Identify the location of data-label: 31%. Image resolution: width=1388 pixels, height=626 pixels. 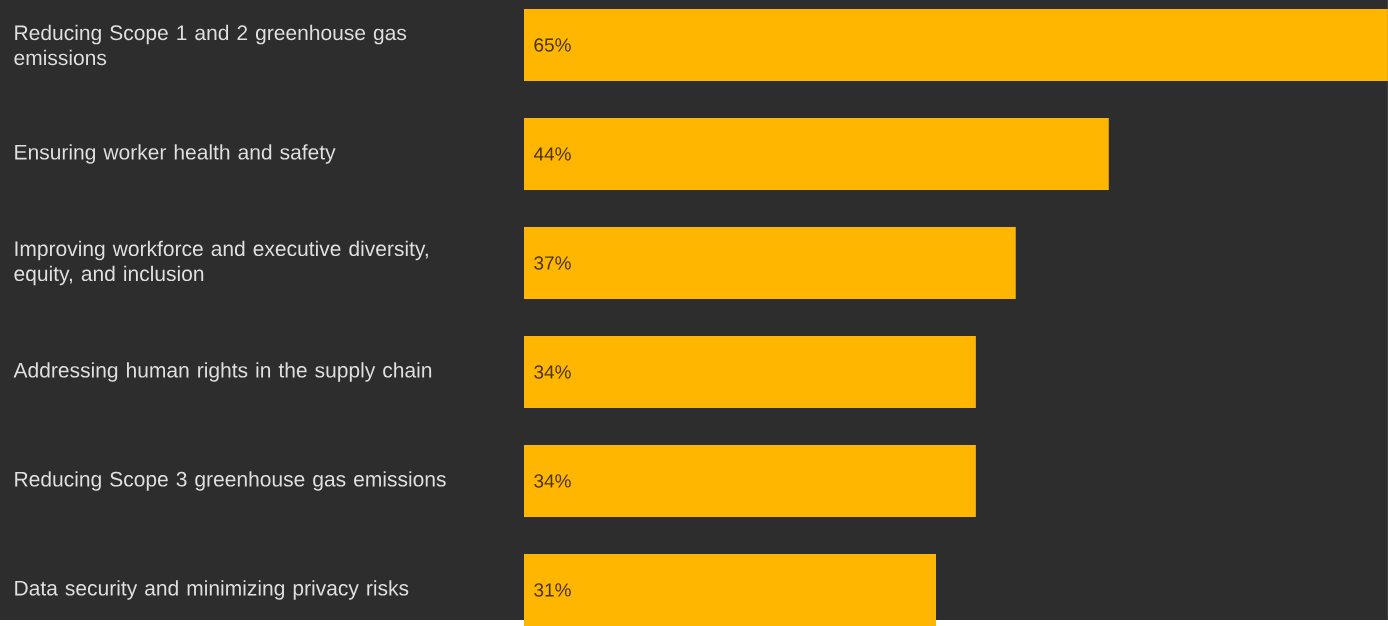
(552, 590).